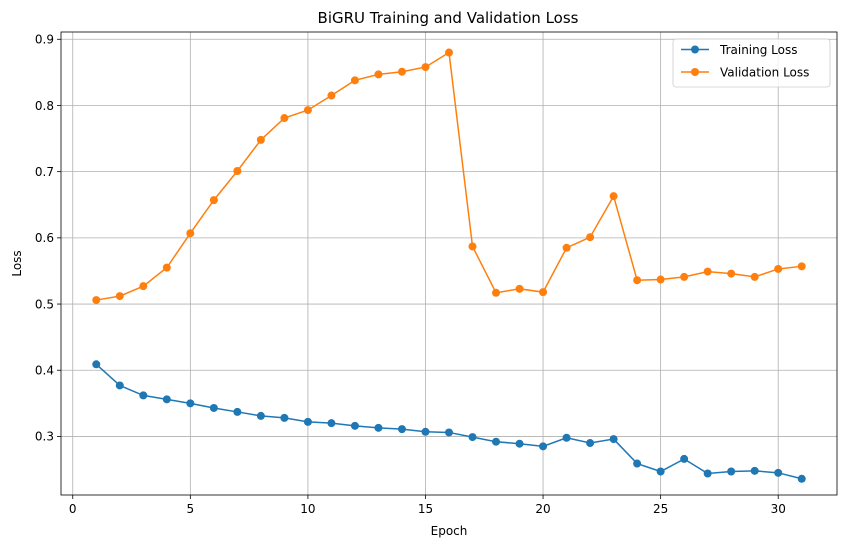 The height and width of the screenshot is (547, 846). What do you see at coordinates (542, 509) in the screenshot?
I see `x-tick-label: 20` at bounding box center [542, 509].